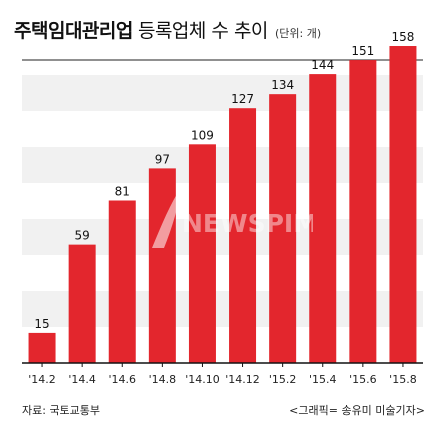  What do you see at coordinates (242, 379) in the screenshot?
I see `x-tick-label: '14.12` at bounding box center [242, 379].